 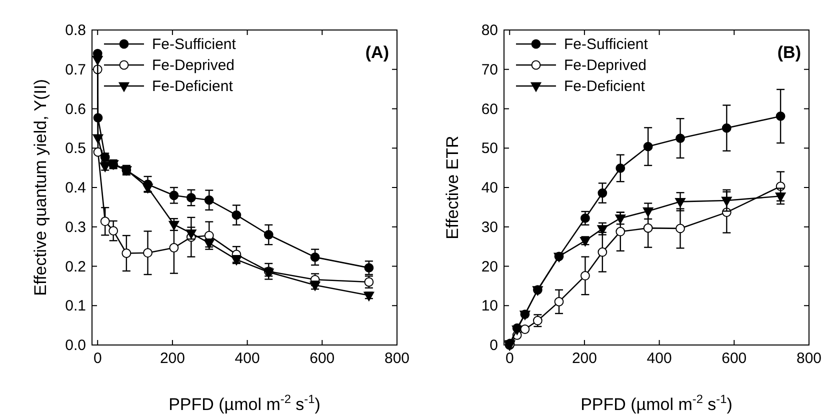 What do you see at coordinates (75, 188) in the screenshot?
I see `y-tick-label: 0.4` at bounding box center [75, 188].